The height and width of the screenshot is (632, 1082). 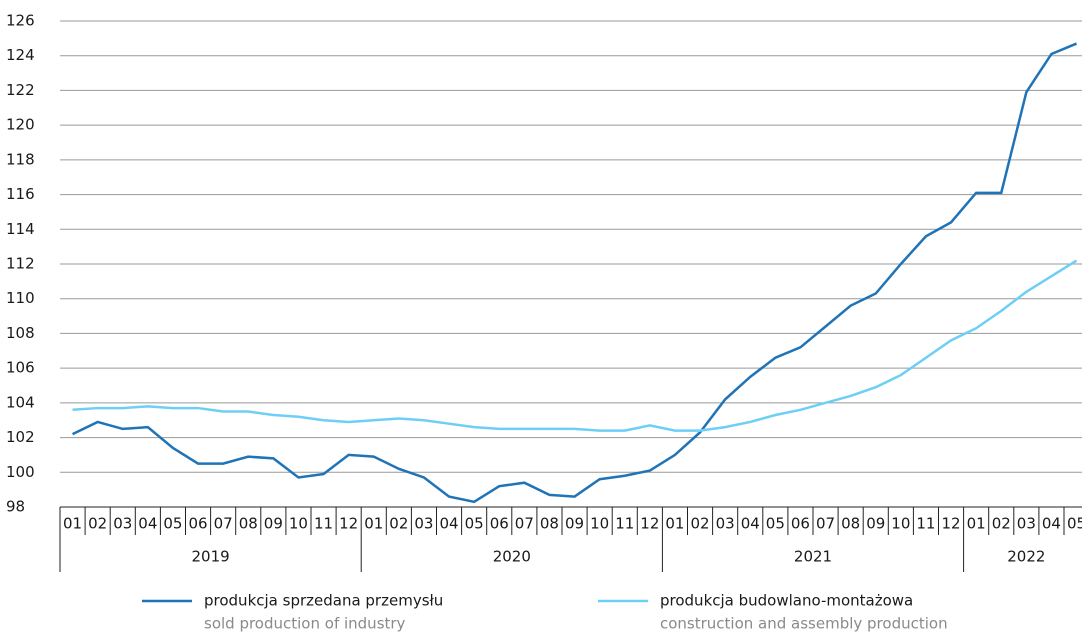 I want to click on year-label: 2019, so click(x=211, y=557).